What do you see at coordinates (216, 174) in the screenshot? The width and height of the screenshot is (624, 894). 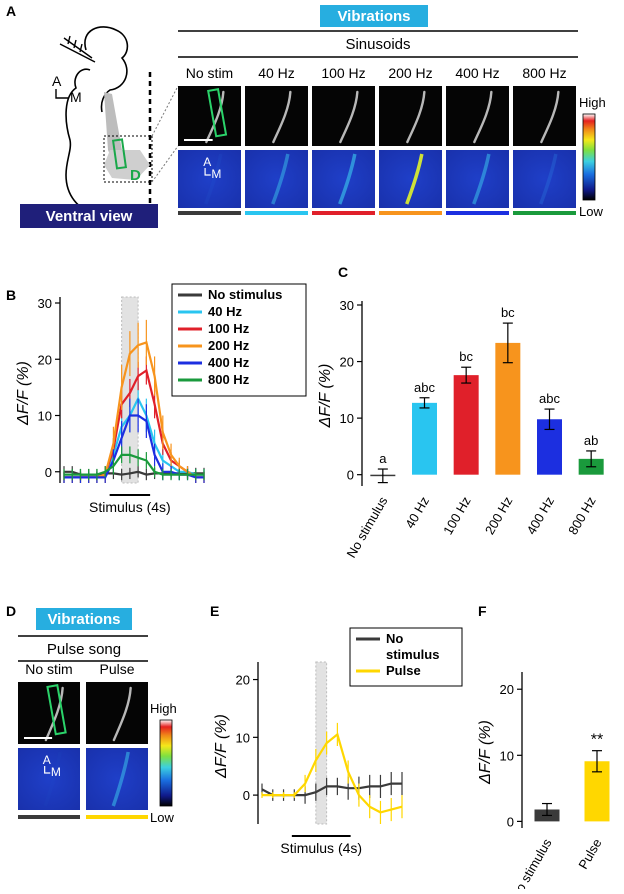 I see `panel-a-inset-m: M` at bounding box center [216, 174].